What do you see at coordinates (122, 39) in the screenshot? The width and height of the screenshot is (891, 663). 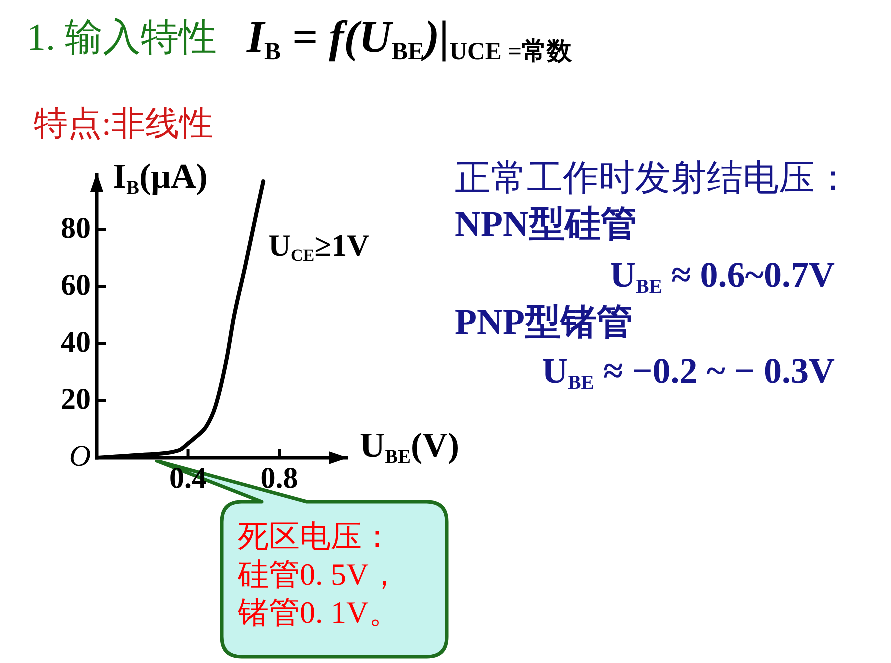 I see `chart-title: 1. 输入特性` at bounding box center [122, 39].